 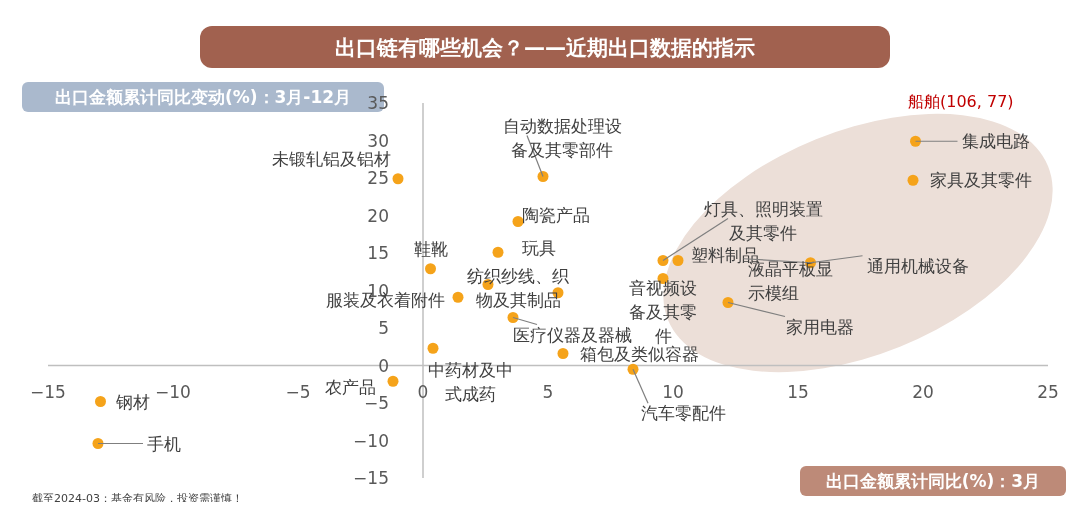 I want to click on annotation: 灯具、照明装置及其零件, so click(x=763, y=220).